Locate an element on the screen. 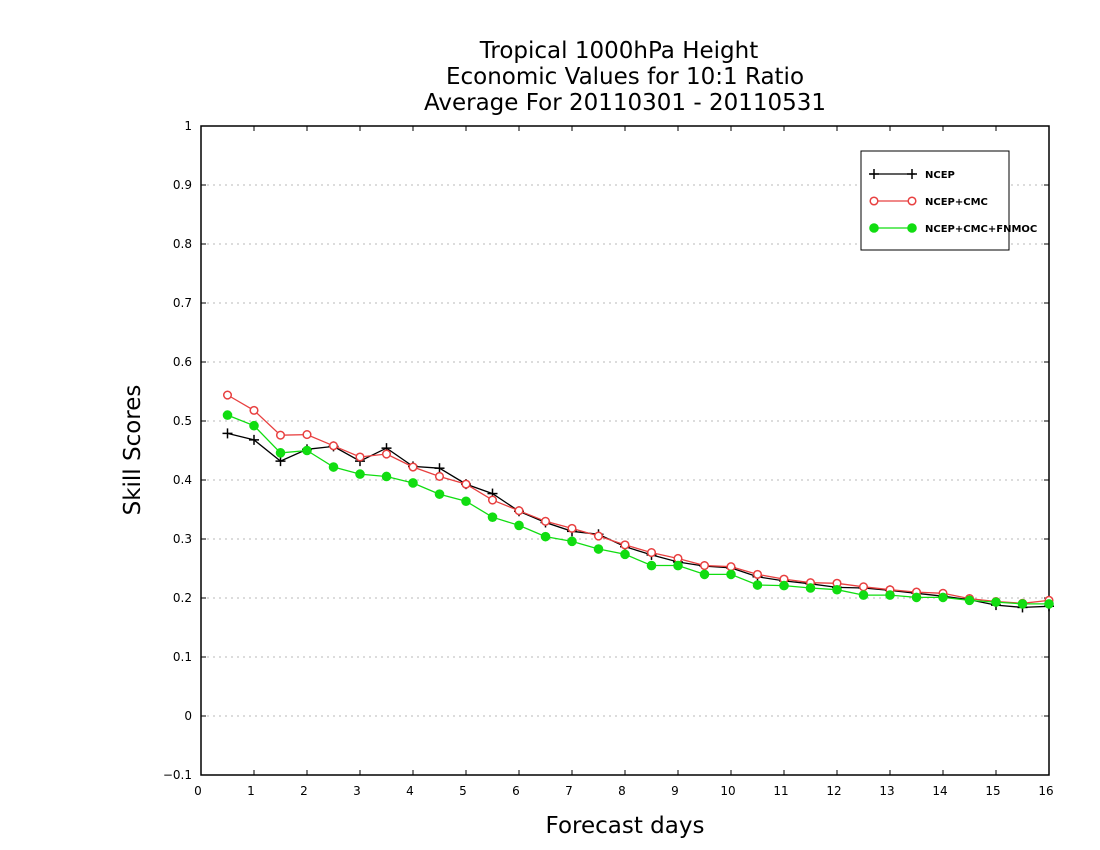 Image resolution: width=1100 pixels, height=850 pixels. y-tick-label: 0.1 is located at coordinates (182, 657).